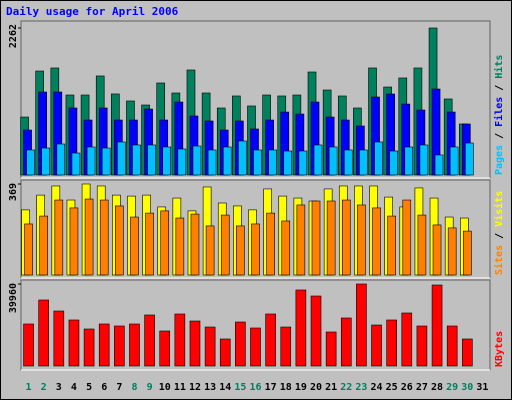  What do you see at coordinates (255, 387) in the screenshot?
I see `x-tick-label: 16` at bounding box center [255, 387].